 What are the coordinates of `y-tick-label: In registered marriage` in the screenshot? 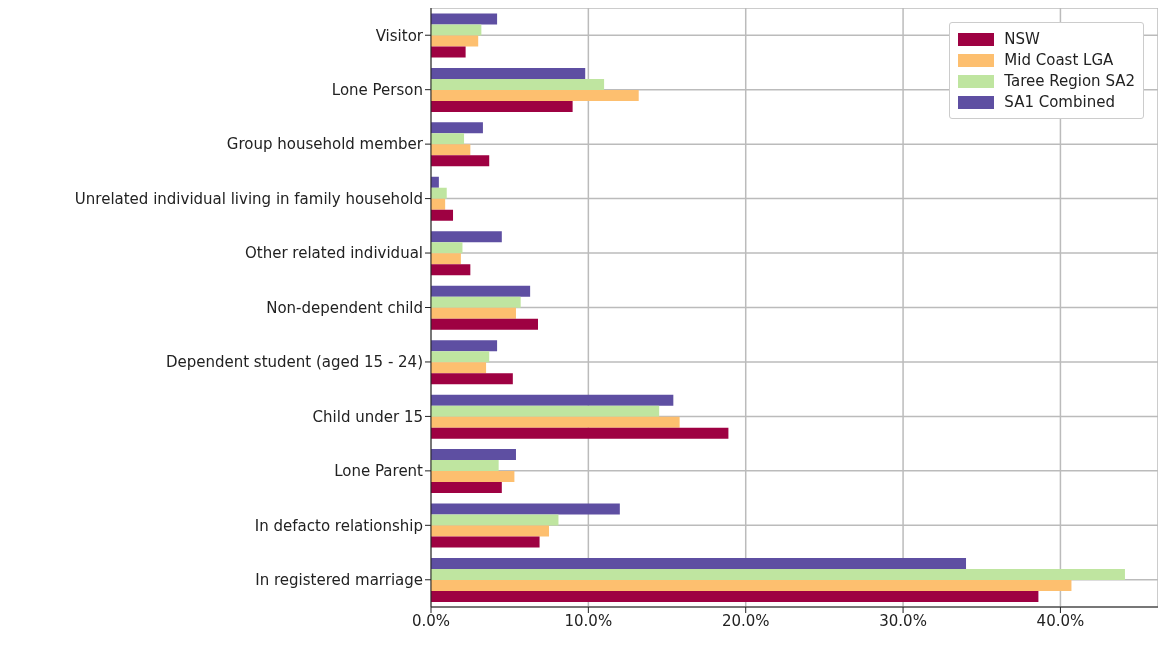 It's located at (339, 580).